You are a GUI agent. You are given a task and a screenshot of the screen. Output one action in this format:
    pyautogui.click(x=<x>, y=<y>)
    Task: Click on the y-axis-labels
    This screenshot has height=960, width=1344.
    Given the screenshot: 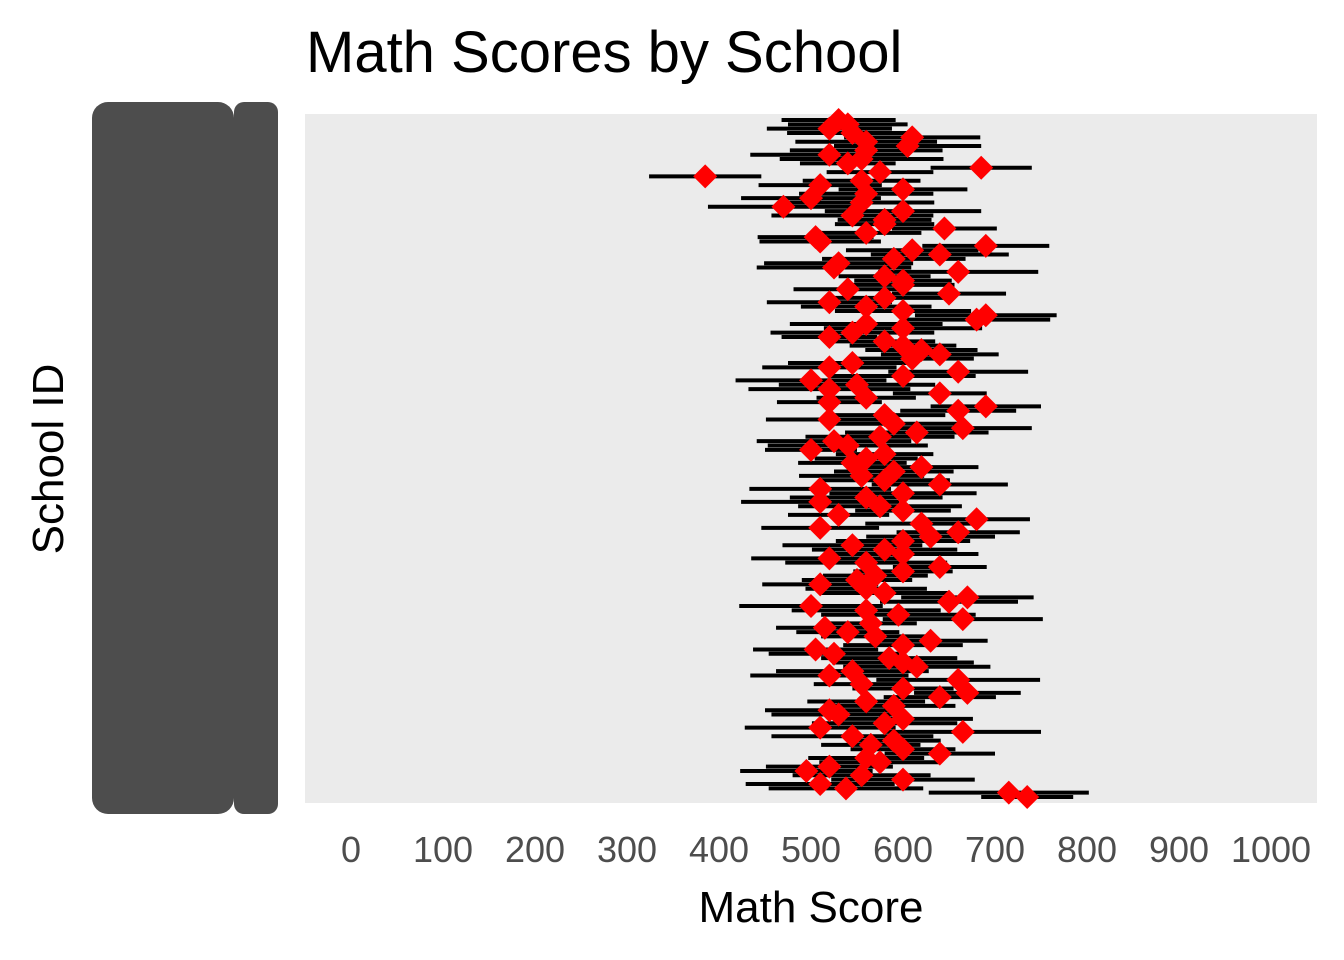 What is the action you would take?
    pyautogui.click(x=185, y=458)
    